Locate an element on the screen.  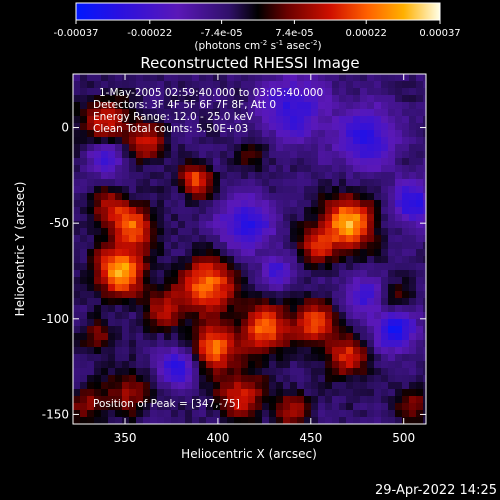
annotation-peak-position: Position of Peak = [347,-75] is located at coordinates (166, 404).